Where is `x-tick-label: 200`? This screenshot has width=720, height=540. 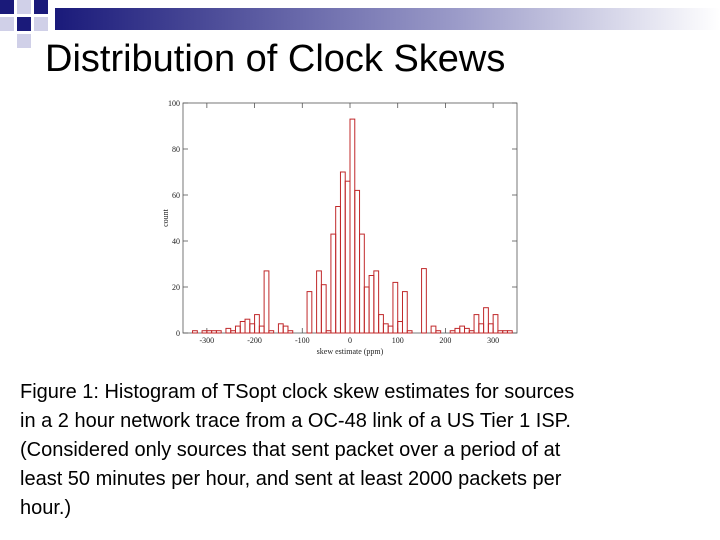
x-tick-label: 200 is located at coordinates (445, 340).